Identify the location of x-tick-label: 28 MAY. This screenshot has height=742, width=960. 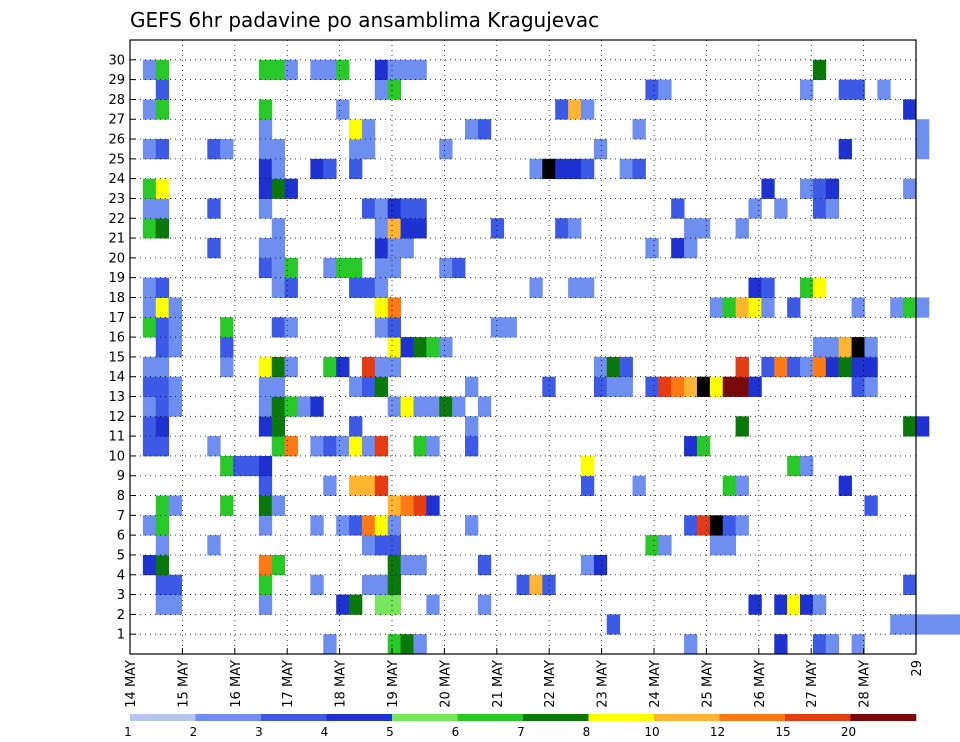
(865, 684).